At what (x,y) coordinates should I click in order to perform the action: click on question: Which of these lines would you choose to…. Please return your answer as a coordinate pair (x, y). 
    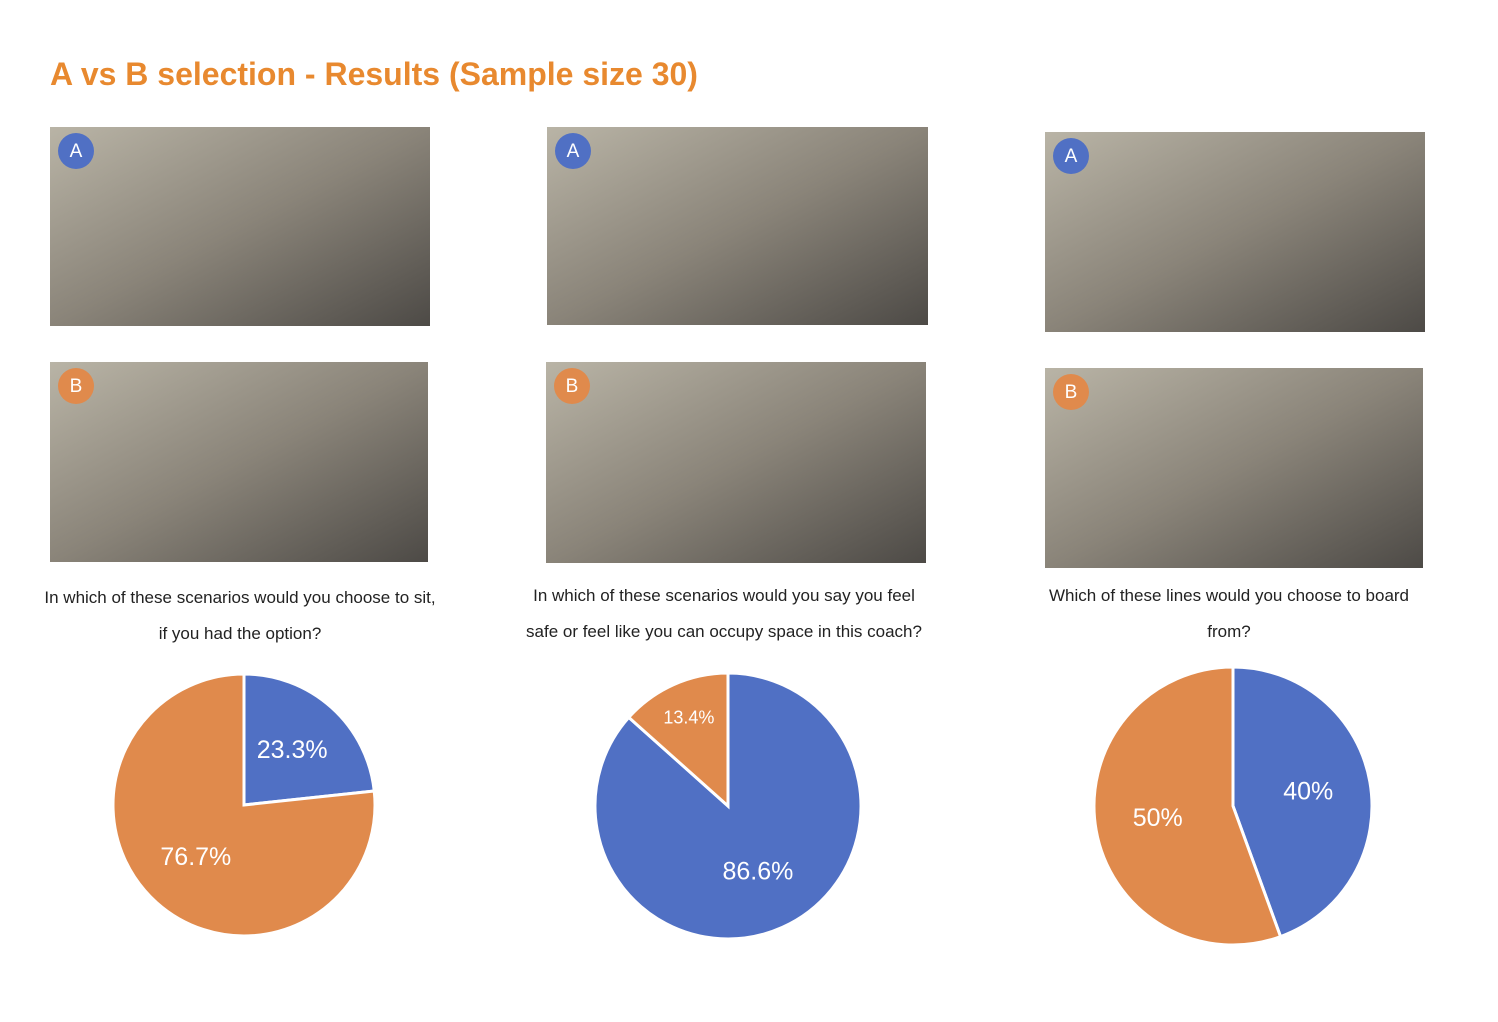
    Looking at the image, I should click on (1229, 613).